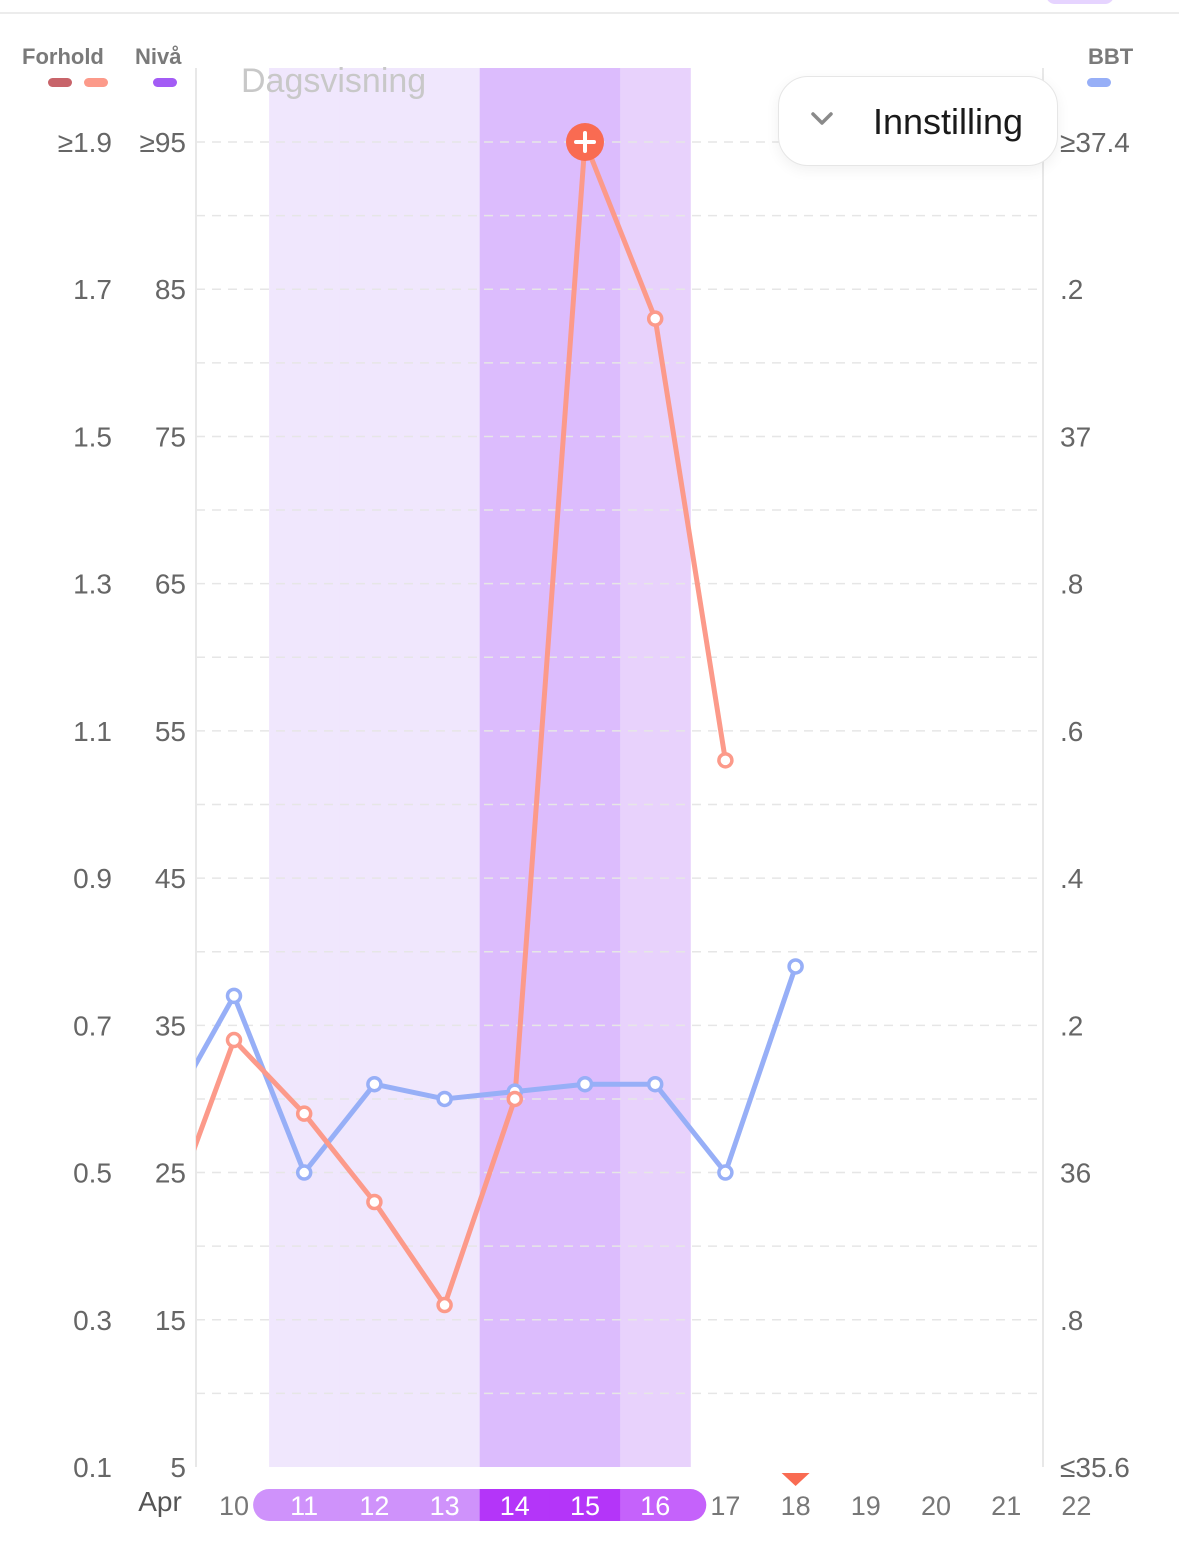  Describe the element at coordinates (170, 1025) in the screenshot. I see `level-tick-label: 35` at that location.